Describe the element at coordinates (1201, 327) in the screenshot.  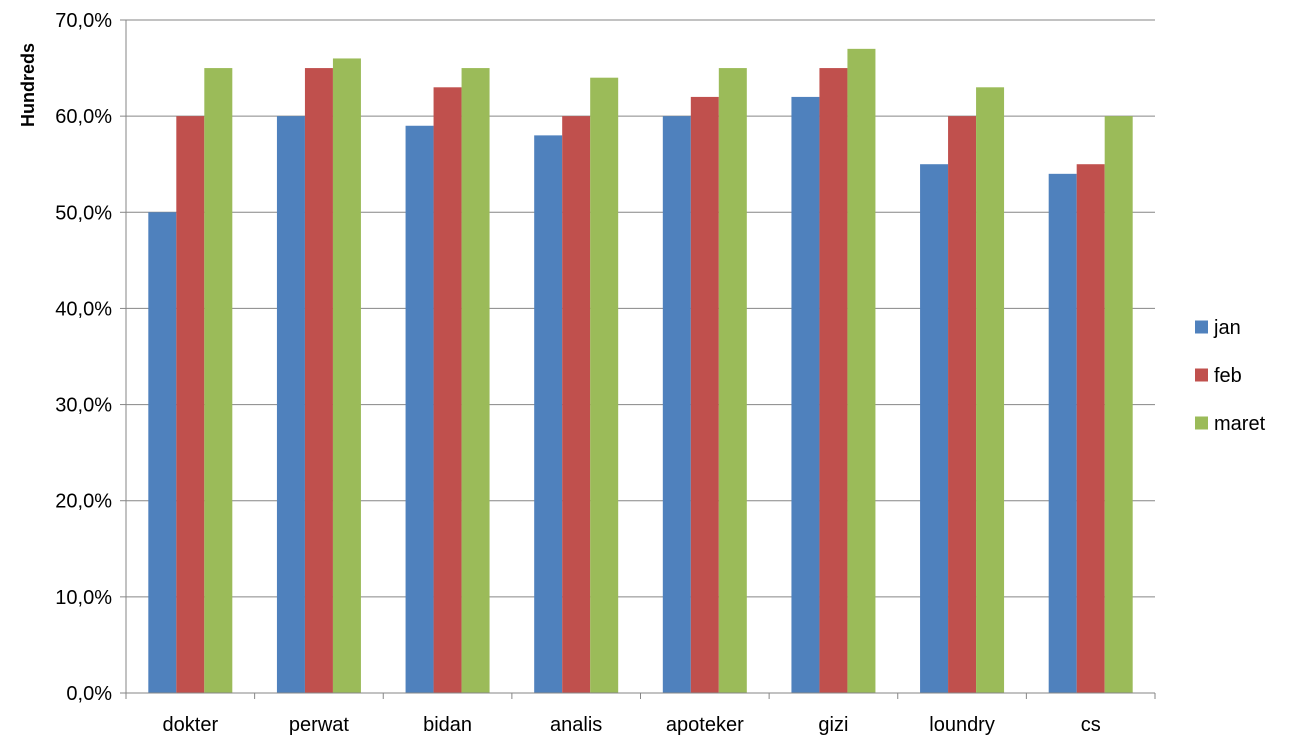
I see `legend-swatch-jan` at that location.